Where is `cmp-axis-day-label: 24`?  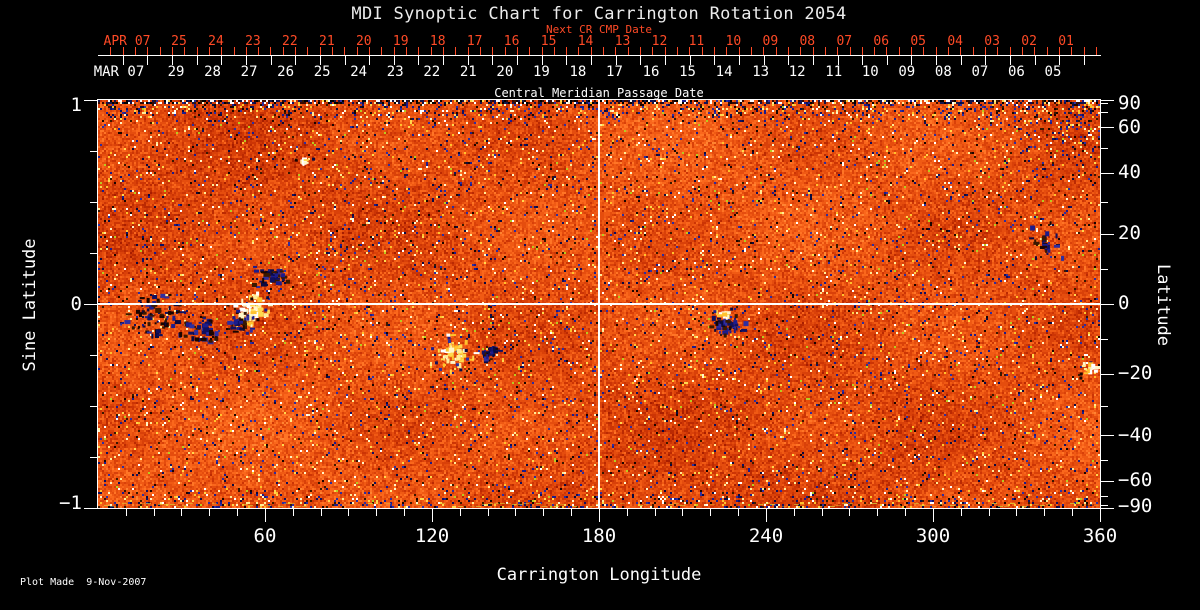
cmp-axis-day-label: 24 is located at coordinates (359, 72).